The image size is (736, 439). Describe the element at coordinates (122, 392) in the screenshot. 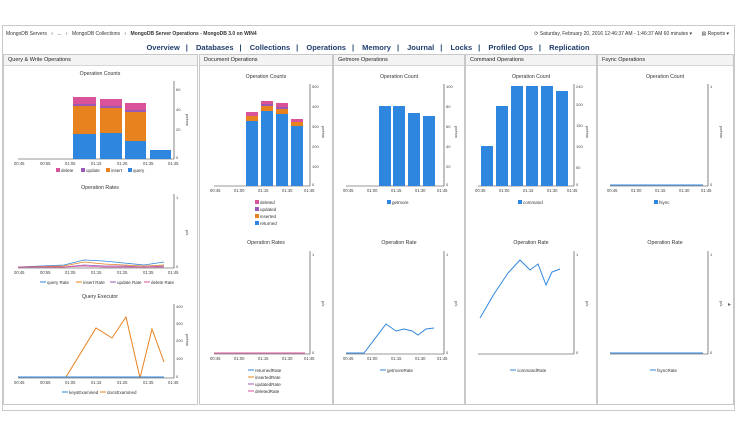

I see `svg-text: docsExamined` at that location.